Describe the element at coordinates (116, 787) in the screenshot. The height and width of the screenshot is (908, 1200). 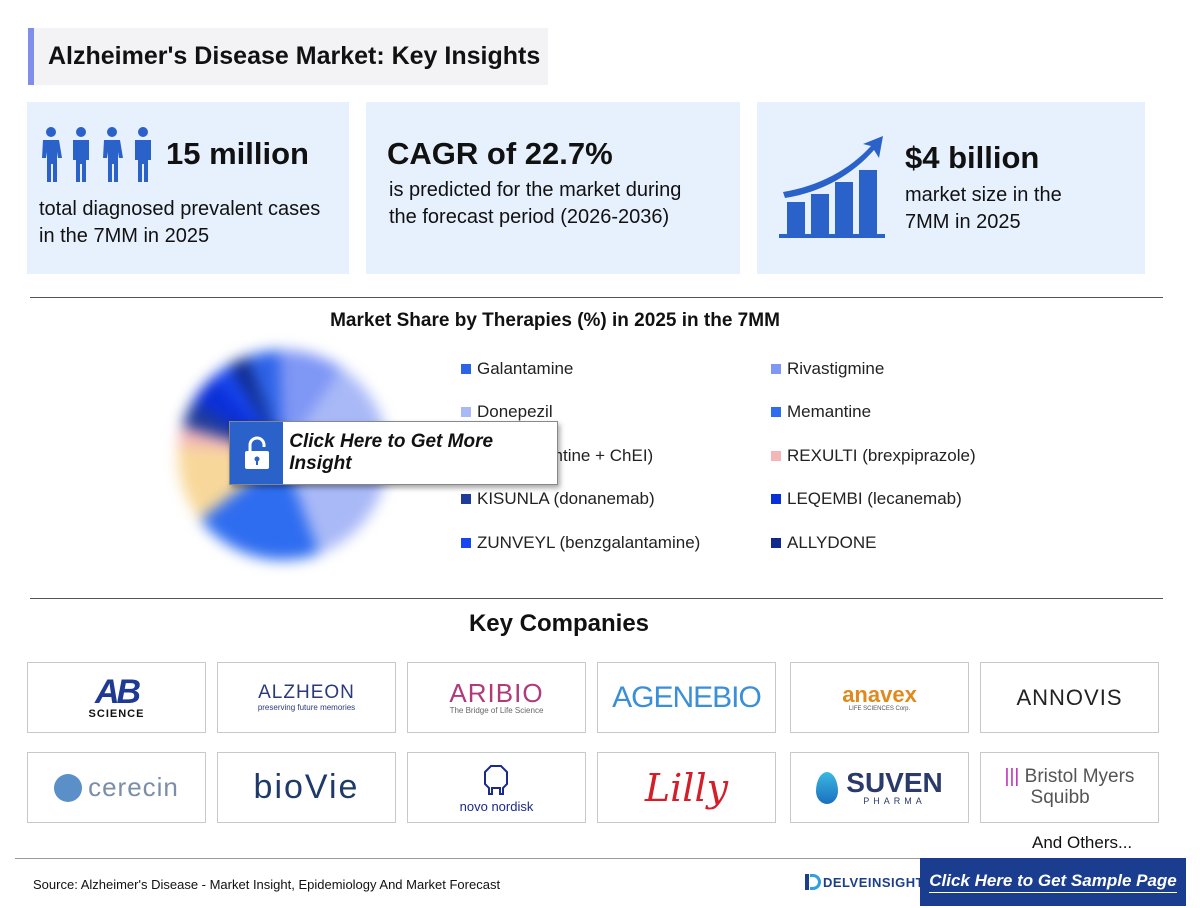
I see `logo-cerecin: cerecin` at that location.